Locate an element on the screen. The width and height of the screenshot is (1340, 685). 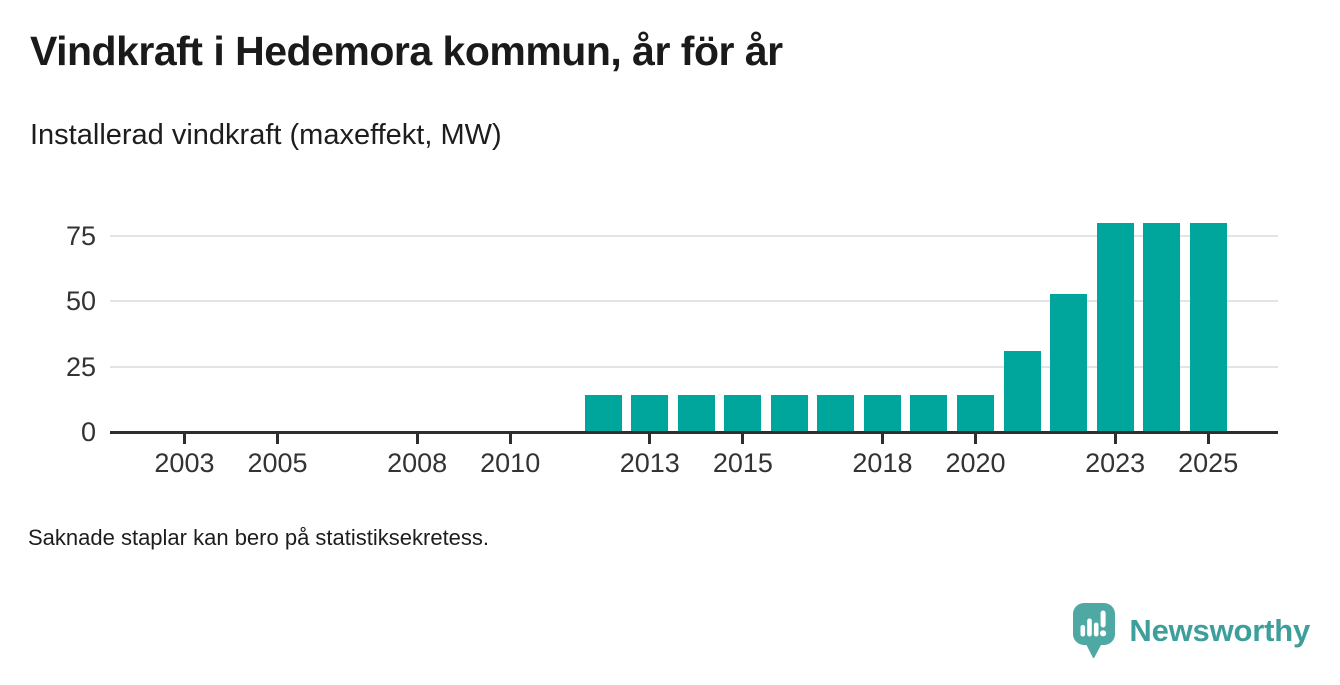
chart-subtitle: Installerad vindkraft (maxeffekt, MW) is located at coordinates (266, 135).